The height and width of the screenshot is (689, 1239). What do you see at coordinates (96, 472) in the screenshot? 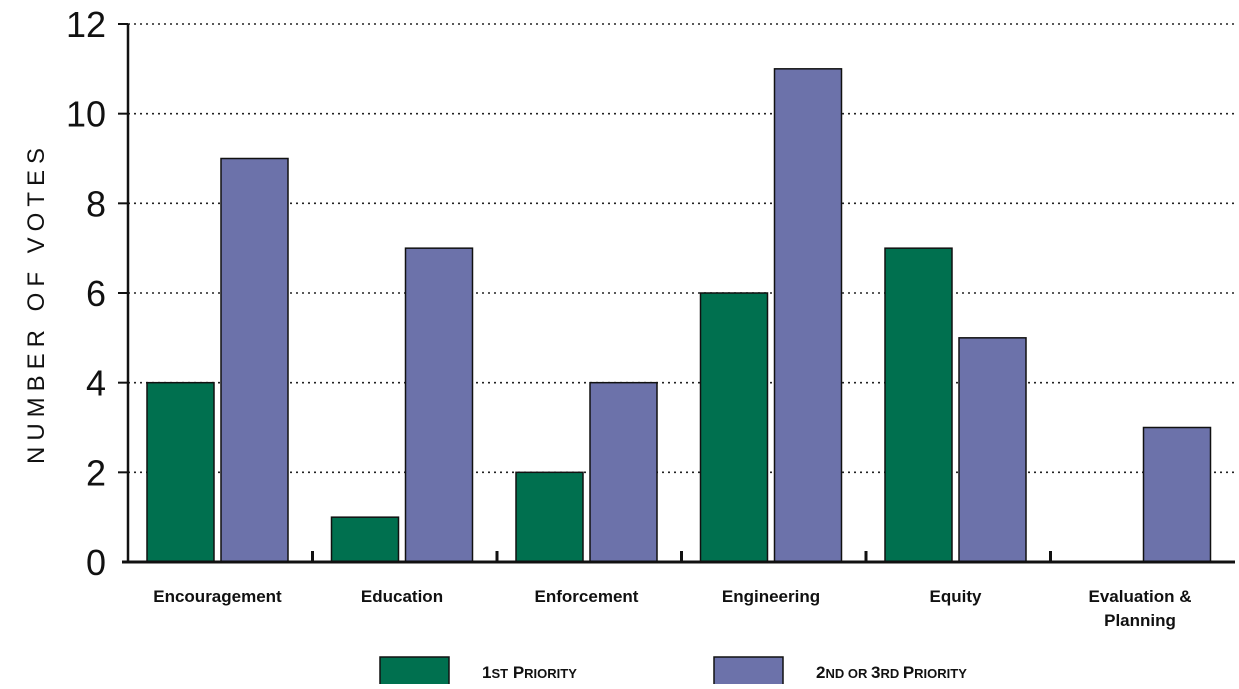
I see `y-tick-label: 2` at bounding box center [96, 472].